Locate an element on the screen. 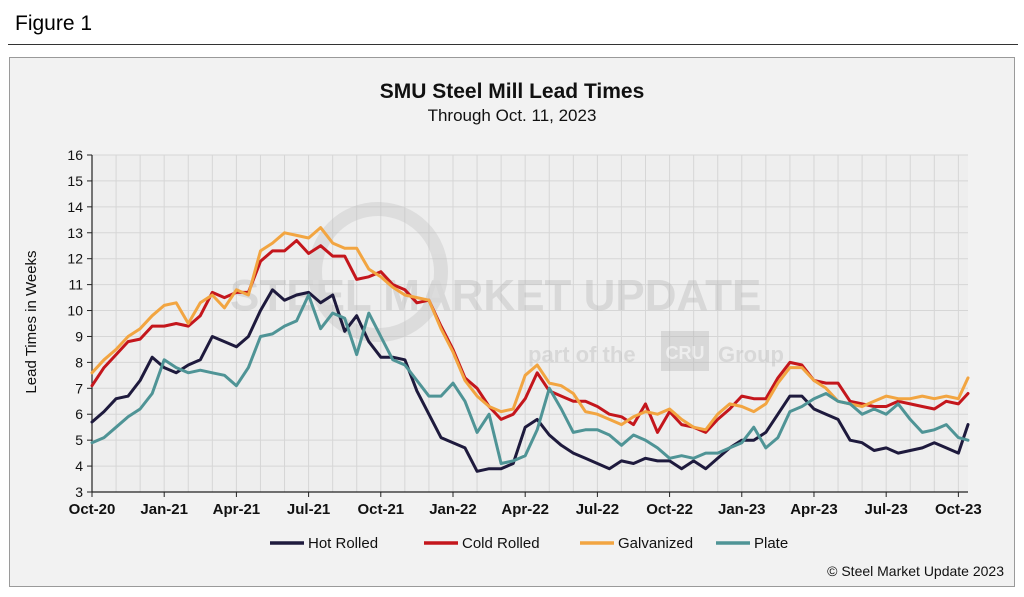 The height and width of the screenshot is (597, 1024). y-tick-label: 9 is located at coordinates (79, 336).